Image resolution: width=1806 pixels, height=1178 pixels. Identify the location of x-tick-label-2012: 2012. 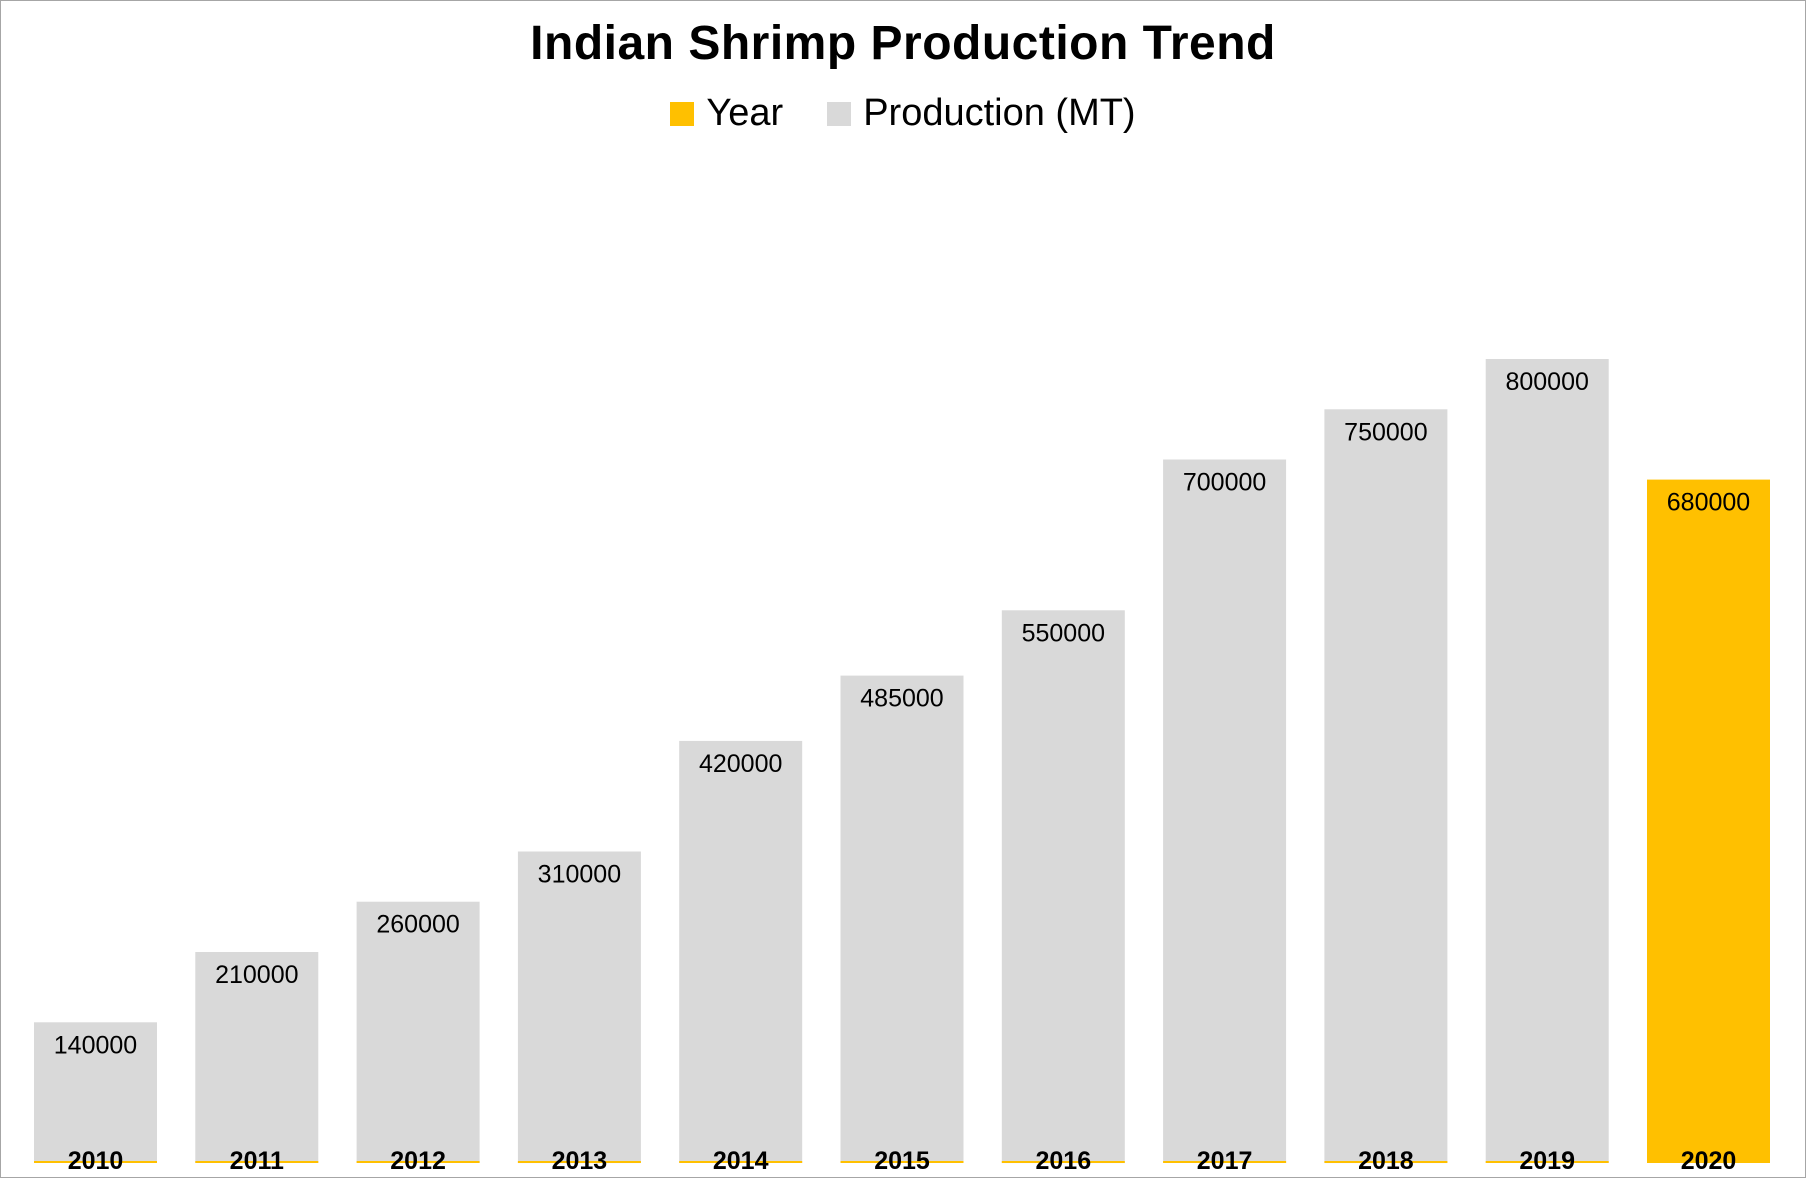
(418, 1161).